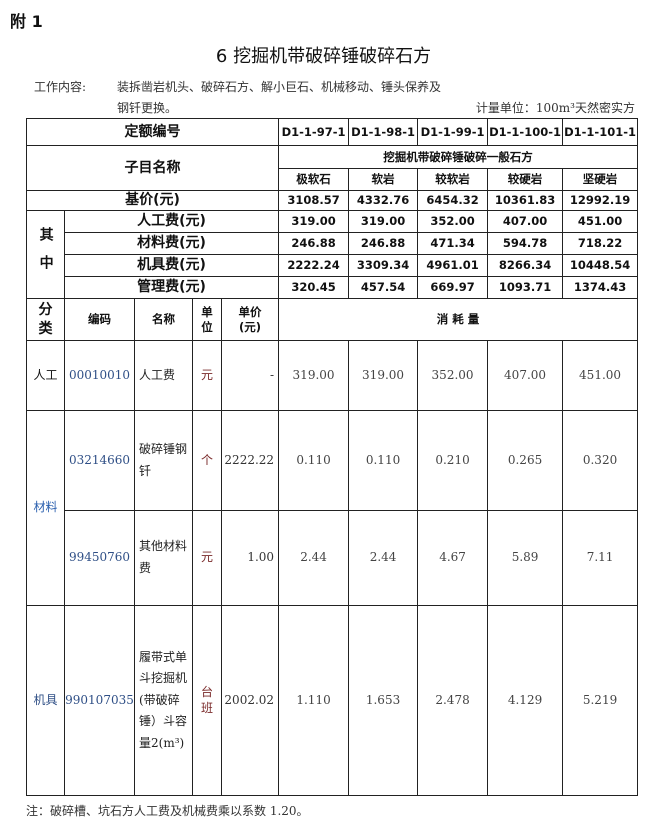 The width and height of the screenshot is (647, 825). What do you see at coordinates (458, 319) in the screenshot?
I see `col-consumption: 消 耗 量` at bounding box center [458, 319].